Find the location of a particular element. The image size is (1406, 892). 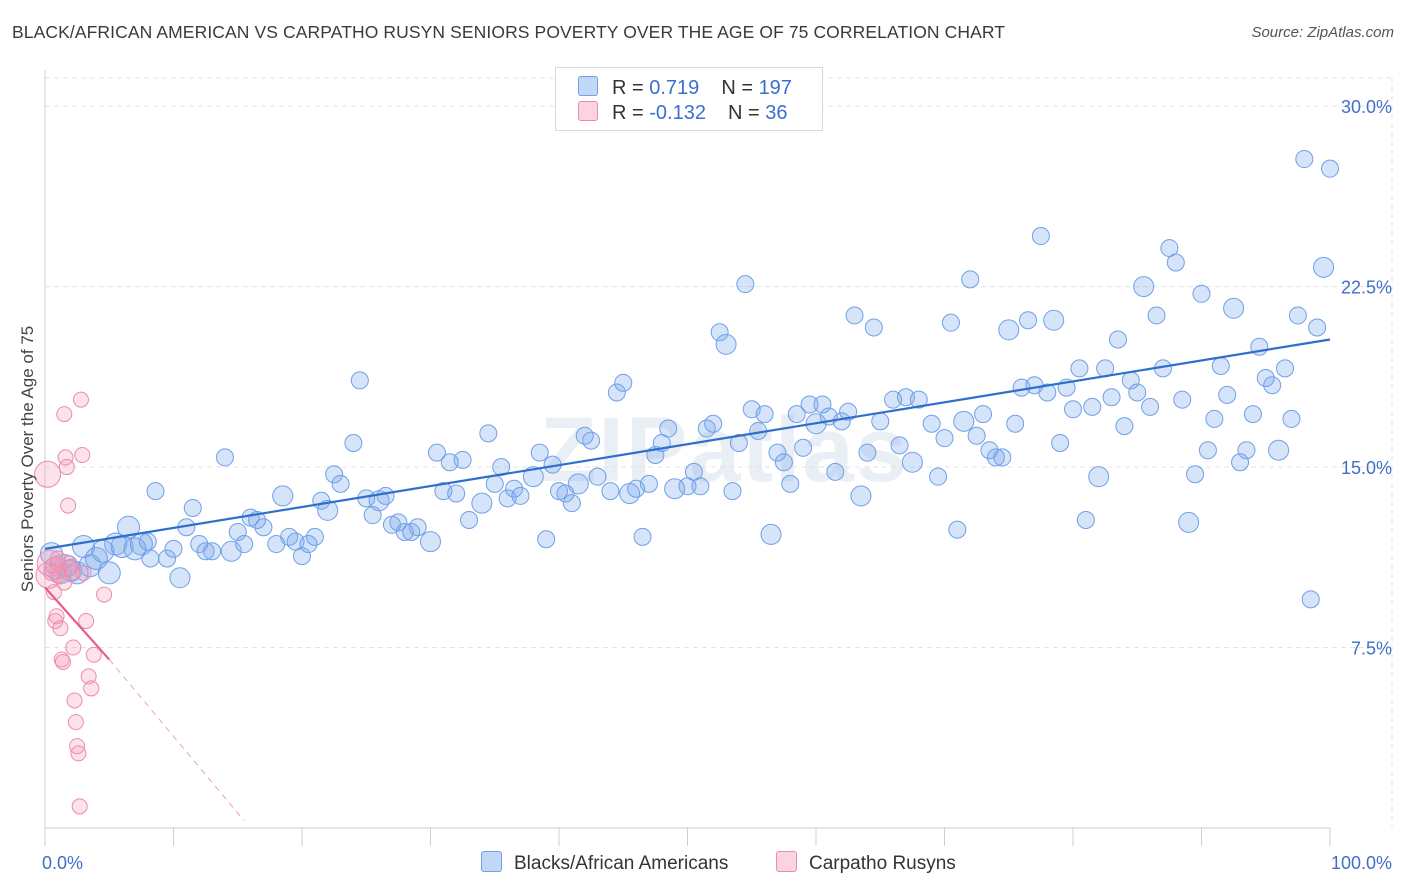

legend-r-label: R = is located at coordinates (631, 88).